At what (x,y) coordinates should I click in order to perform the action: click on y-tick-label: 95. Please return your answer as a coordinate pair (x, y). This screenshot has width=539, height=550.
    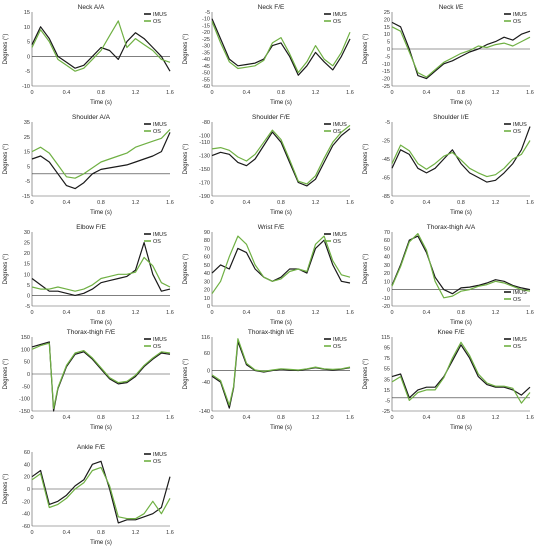
    Looking at the image, I should click on (387, 349).